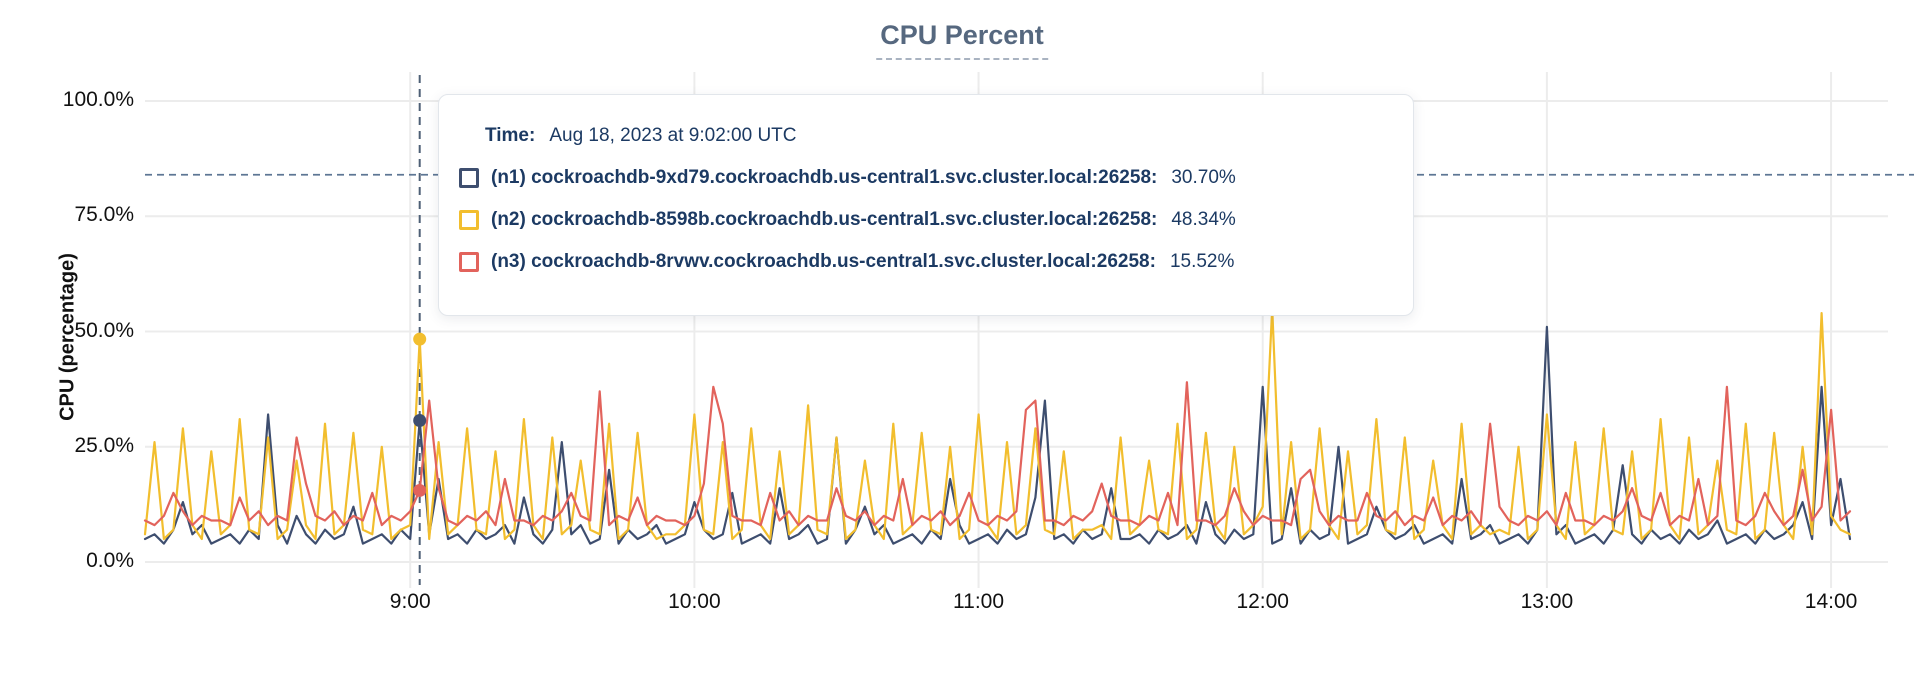  What do you see at coordinates (979, 601) in the screenshot?
I see `x-axis-tick-label-11: 11:00` at bounding box center [979, 601].